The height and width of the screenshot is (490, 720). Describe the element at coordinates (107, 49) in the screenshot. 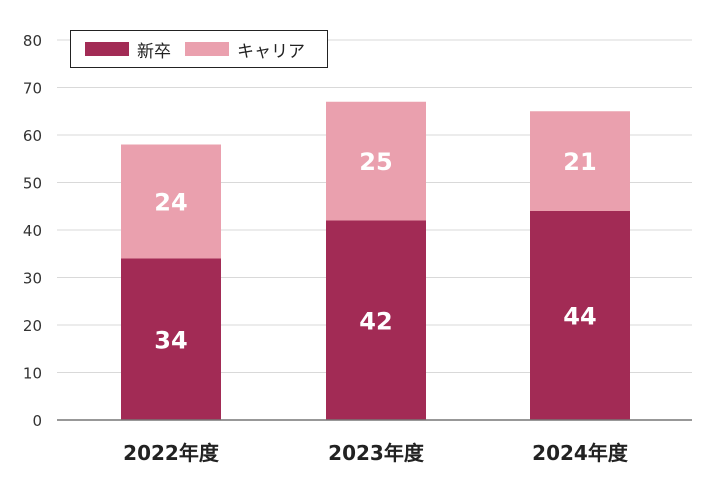

I see `legend-swatch-shinsotsu` at that location.